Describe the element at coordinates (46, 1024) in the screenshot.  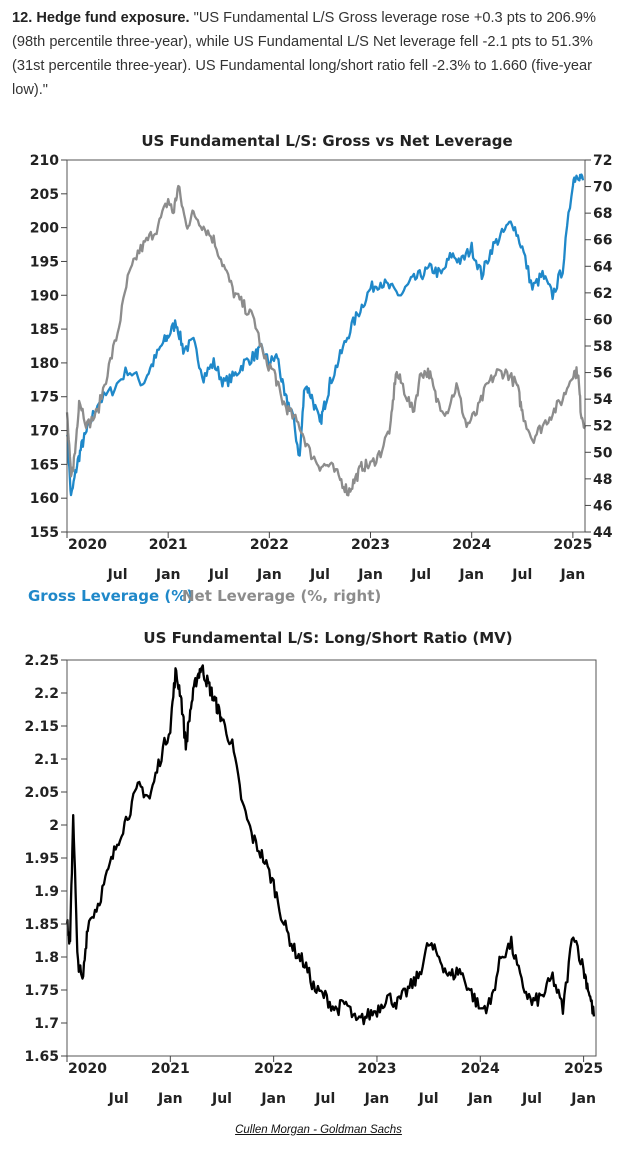
I see `y-left-tick-label: 1.7` at that location.